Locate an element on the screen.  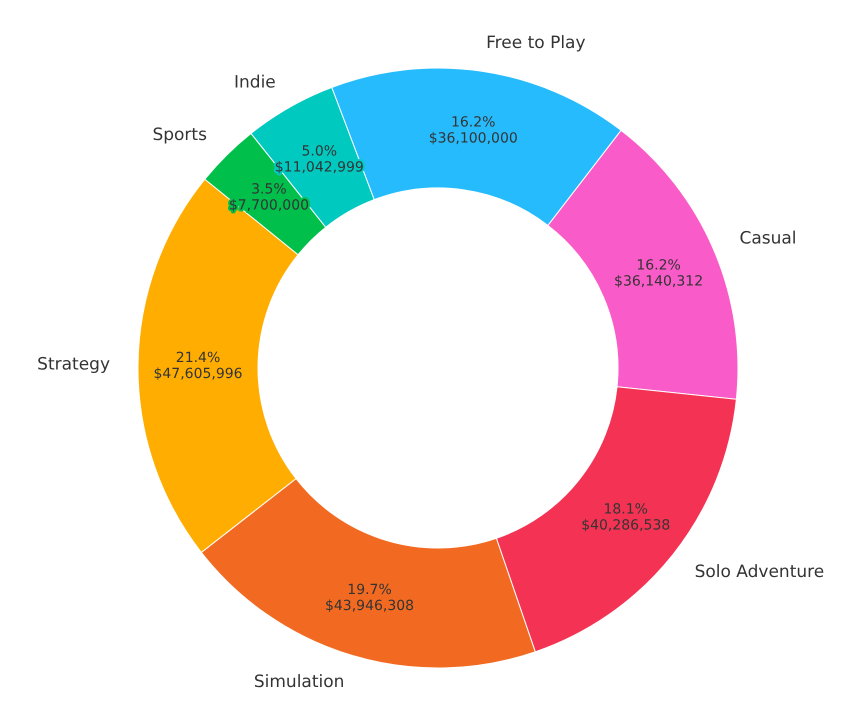
slice-label: Strategy is located at coordinates (73, 364).